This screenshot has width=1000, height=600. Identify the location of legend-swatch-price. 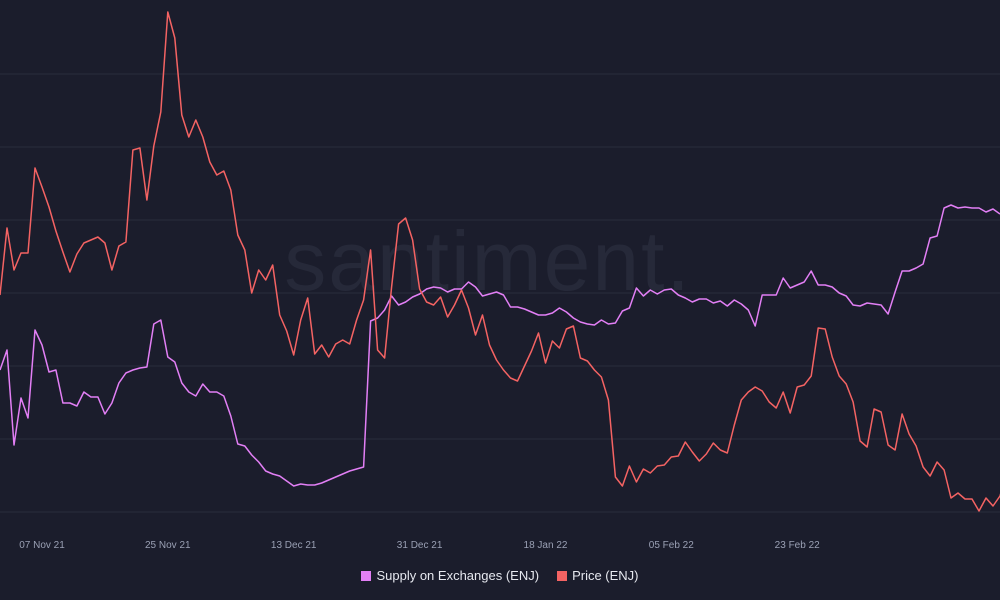
(562, 575).